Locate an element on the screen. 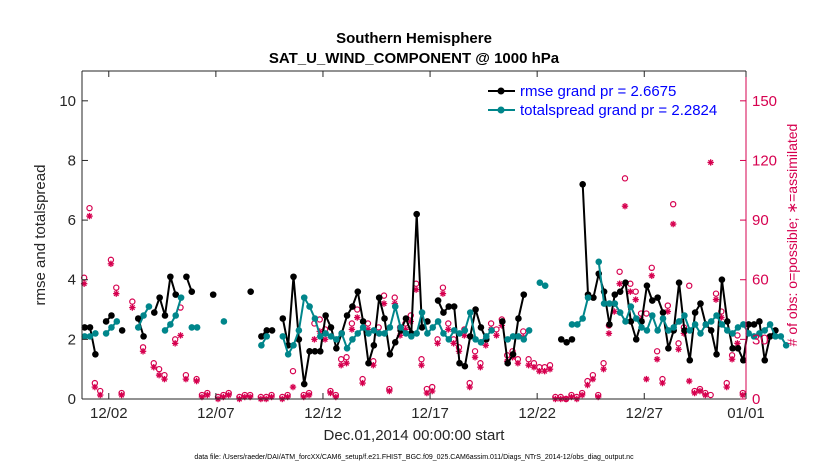  y-tick-label-left: 8 is located at coordinates (72, 160).